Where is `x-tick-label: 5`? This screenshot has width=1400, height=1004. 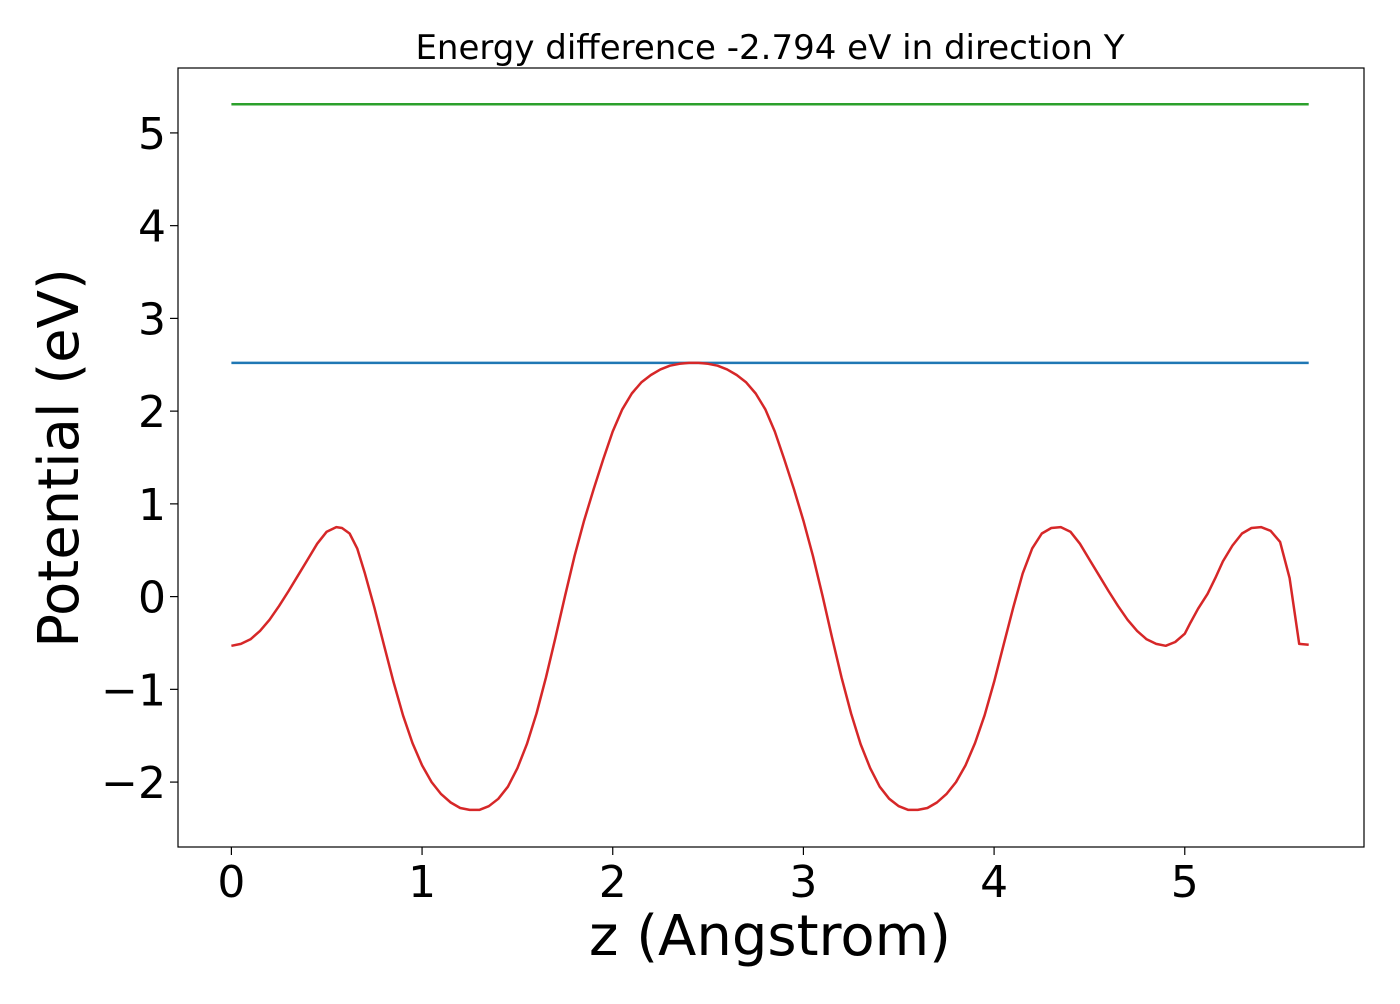 x-tick-label: 5 is located at coordinates (1185, 882).